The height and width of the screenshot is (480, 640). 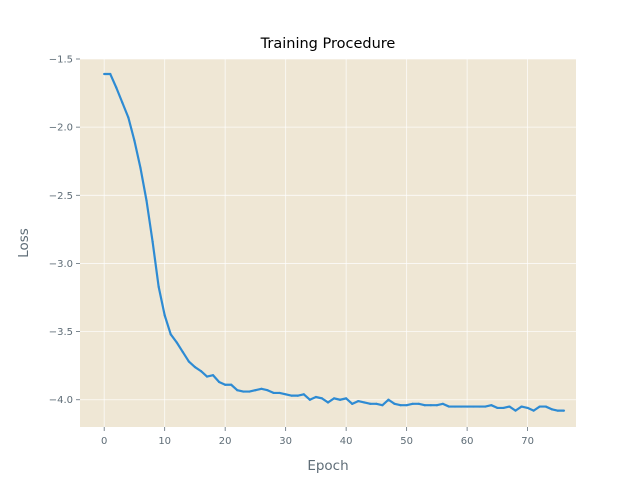 What do you see at coordinates (328, 44) in the screenshot?
I see `chart-title: Training Procedure` at bounding box center [328, 44].